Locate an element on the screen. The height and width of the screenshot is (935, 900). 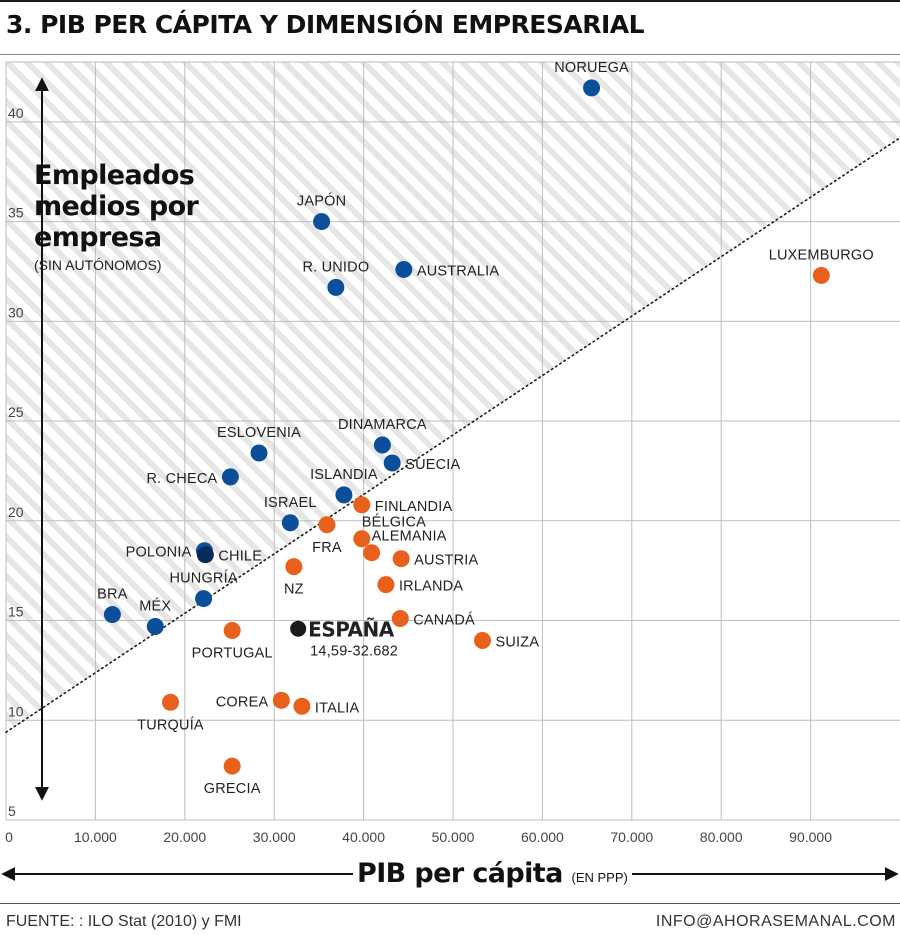
point-label: FINLANDIA is located at coordinates (414, 507).